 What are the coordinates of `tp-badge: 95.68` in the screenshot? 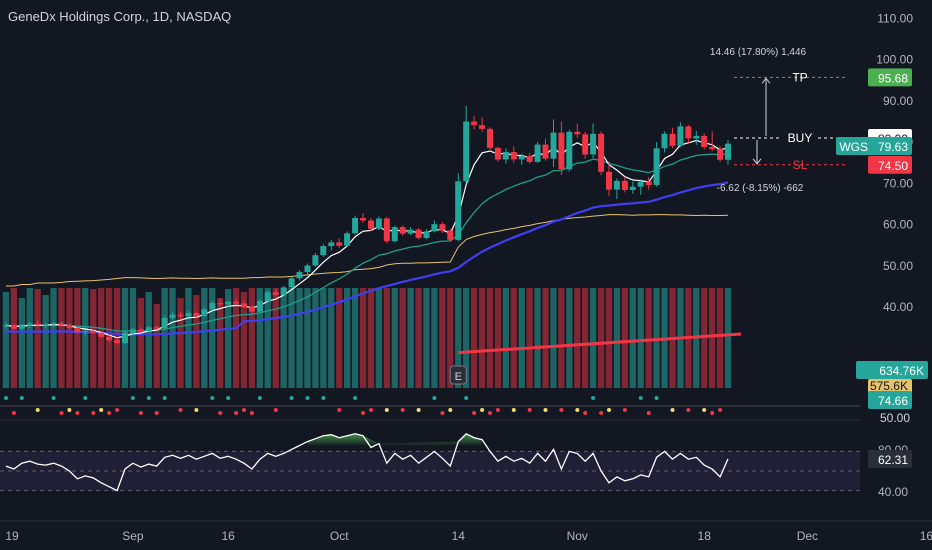 It's located at (893, 78).